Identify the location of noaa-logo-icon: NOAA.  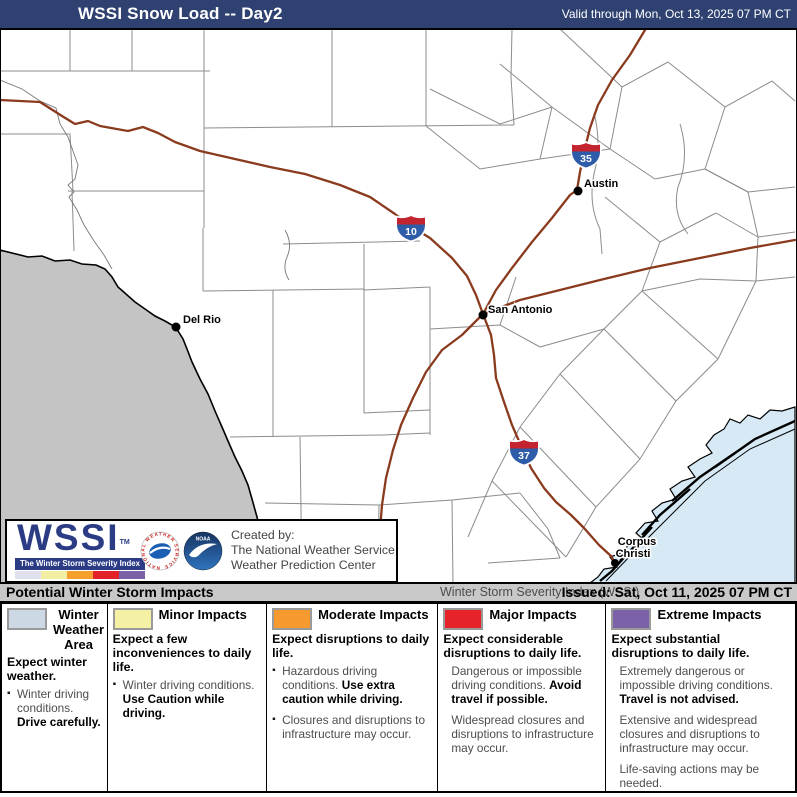
(203, 551).